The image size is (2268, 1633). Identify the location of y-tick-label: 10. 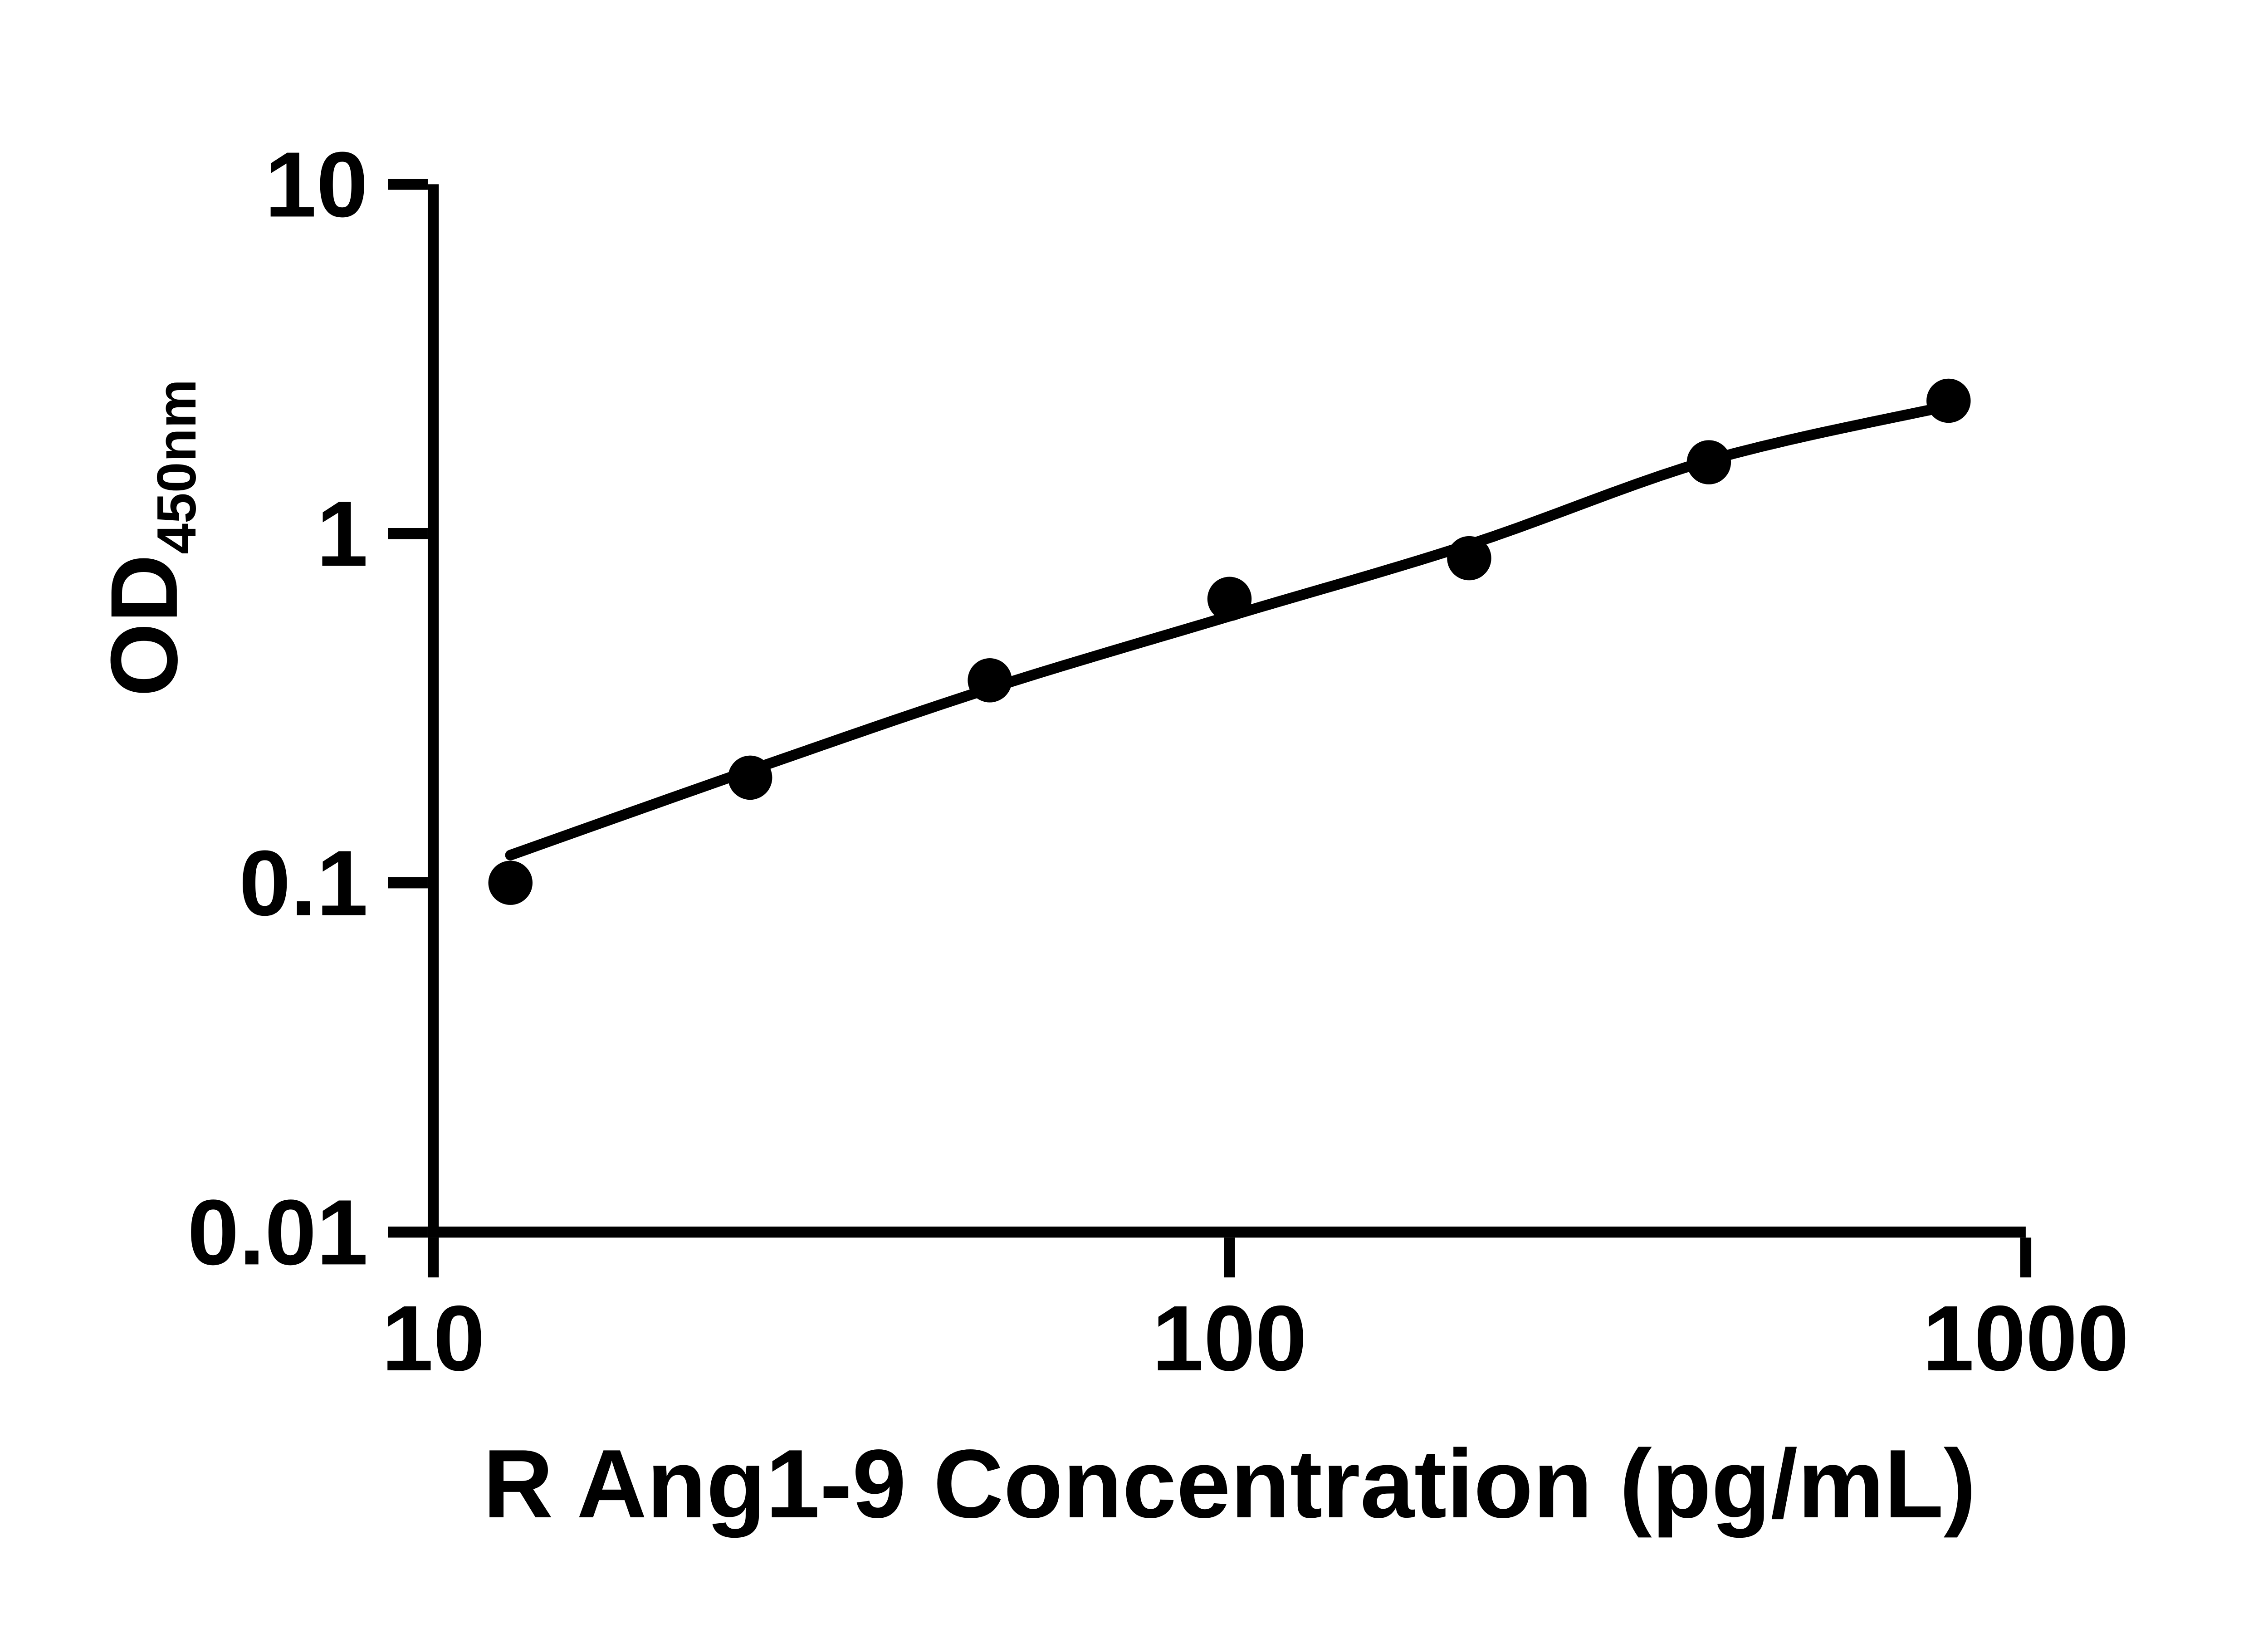
(317, 184).